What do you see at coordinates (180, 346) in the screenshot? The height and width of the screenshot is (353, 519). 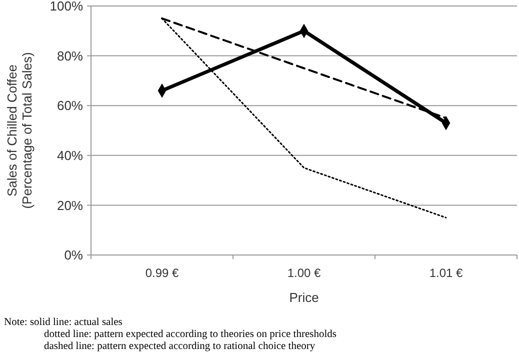 I see `text: dashed line: pattern expected according to rational choice theory` at bounding box center [180, 346].